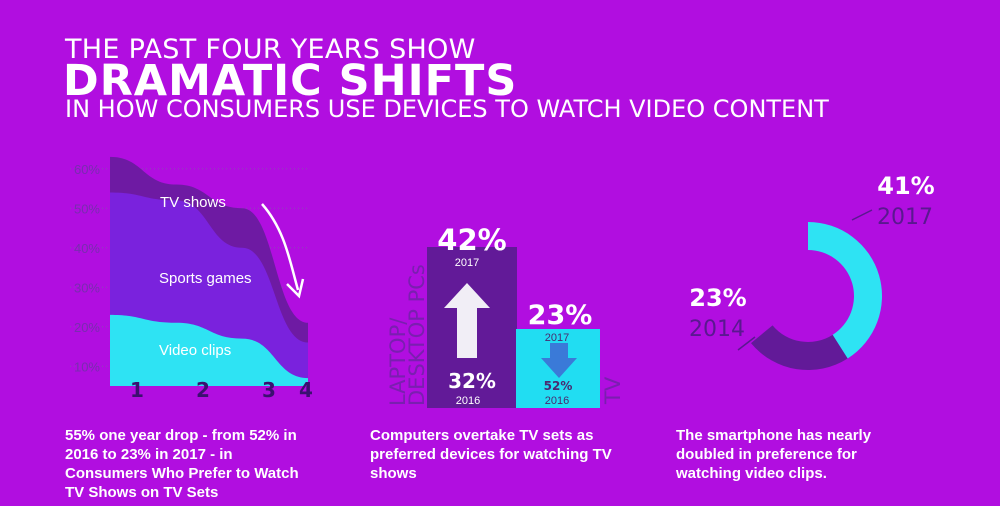 Image resolution: width=1000 pixels, height=506 pixels. What do you see at coordinates (862, 215) in the screenshot?
I see `leader-line-2017` at bounding box center [862, 215].